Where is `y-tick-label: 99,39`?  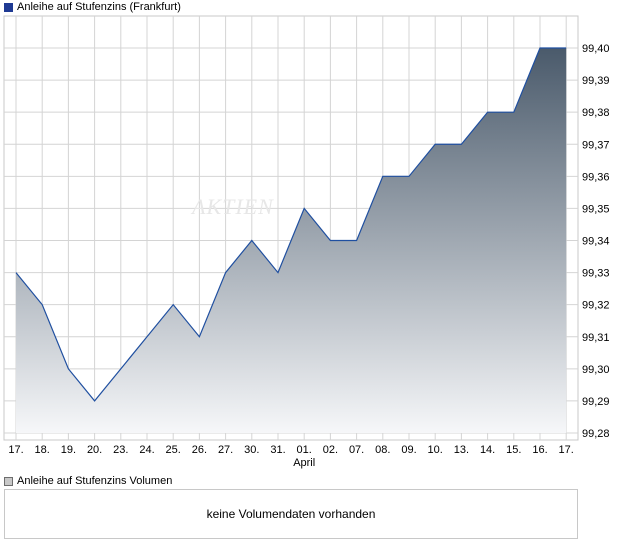 y-tick-label: 99,39 is located at coordinates (596, 81).